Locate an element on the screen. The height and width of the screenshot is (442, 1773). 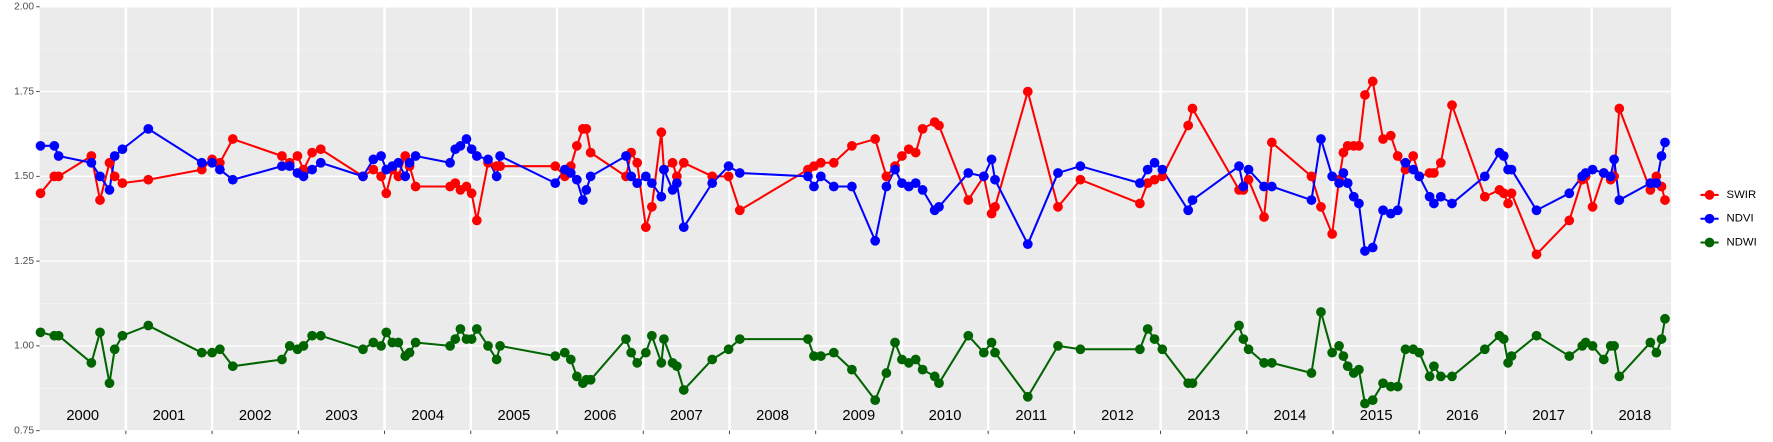
year-label: 2000 is located at coordinates (82, 416).